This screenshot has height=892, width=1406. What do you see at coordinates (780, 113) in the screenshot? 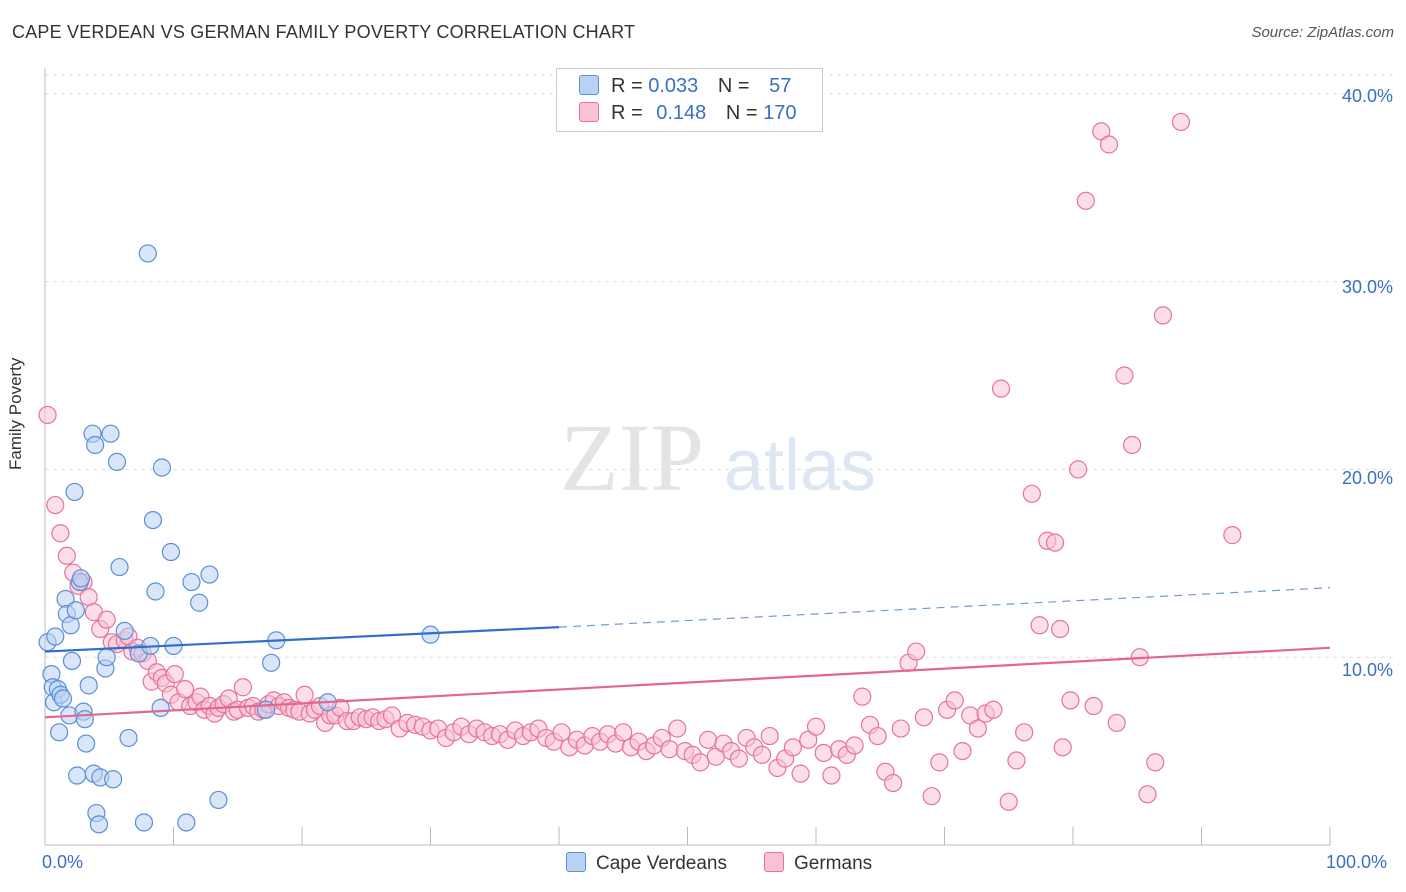
I see `legend-n-value: 170` at bounding box center [780, 113].